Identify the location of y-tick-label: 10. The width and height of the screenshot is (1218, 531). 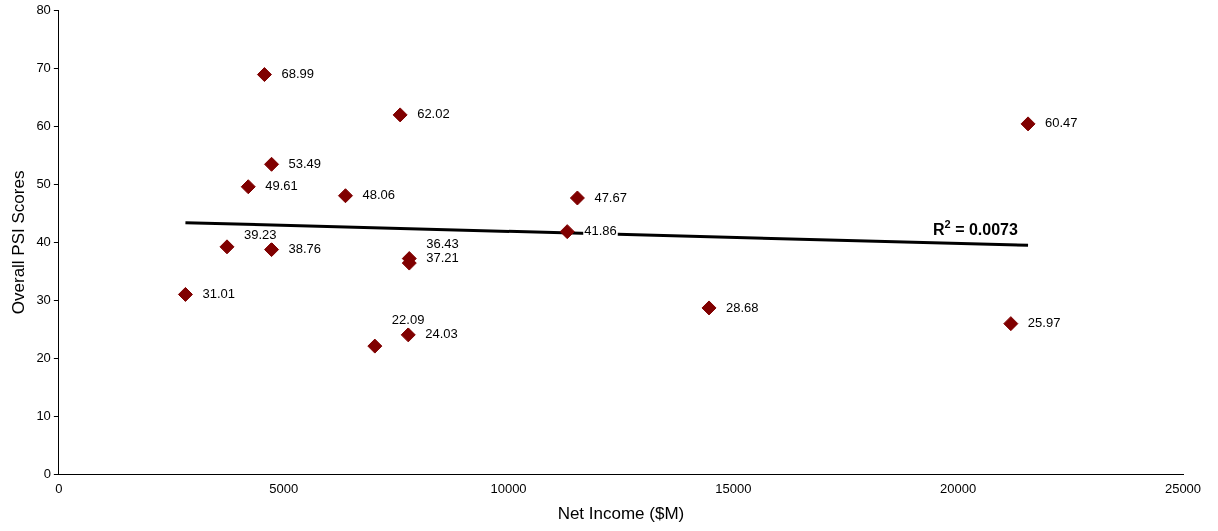
(43, 415).